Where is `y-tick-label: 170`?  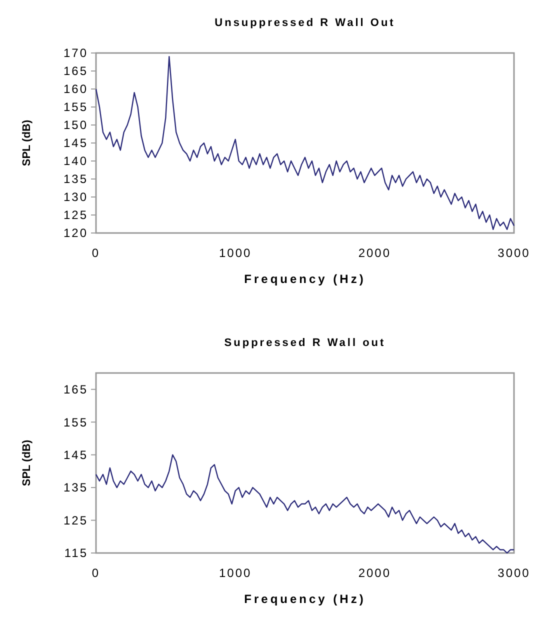 y-tick-label: 170 is located at coordinates (75, 53).